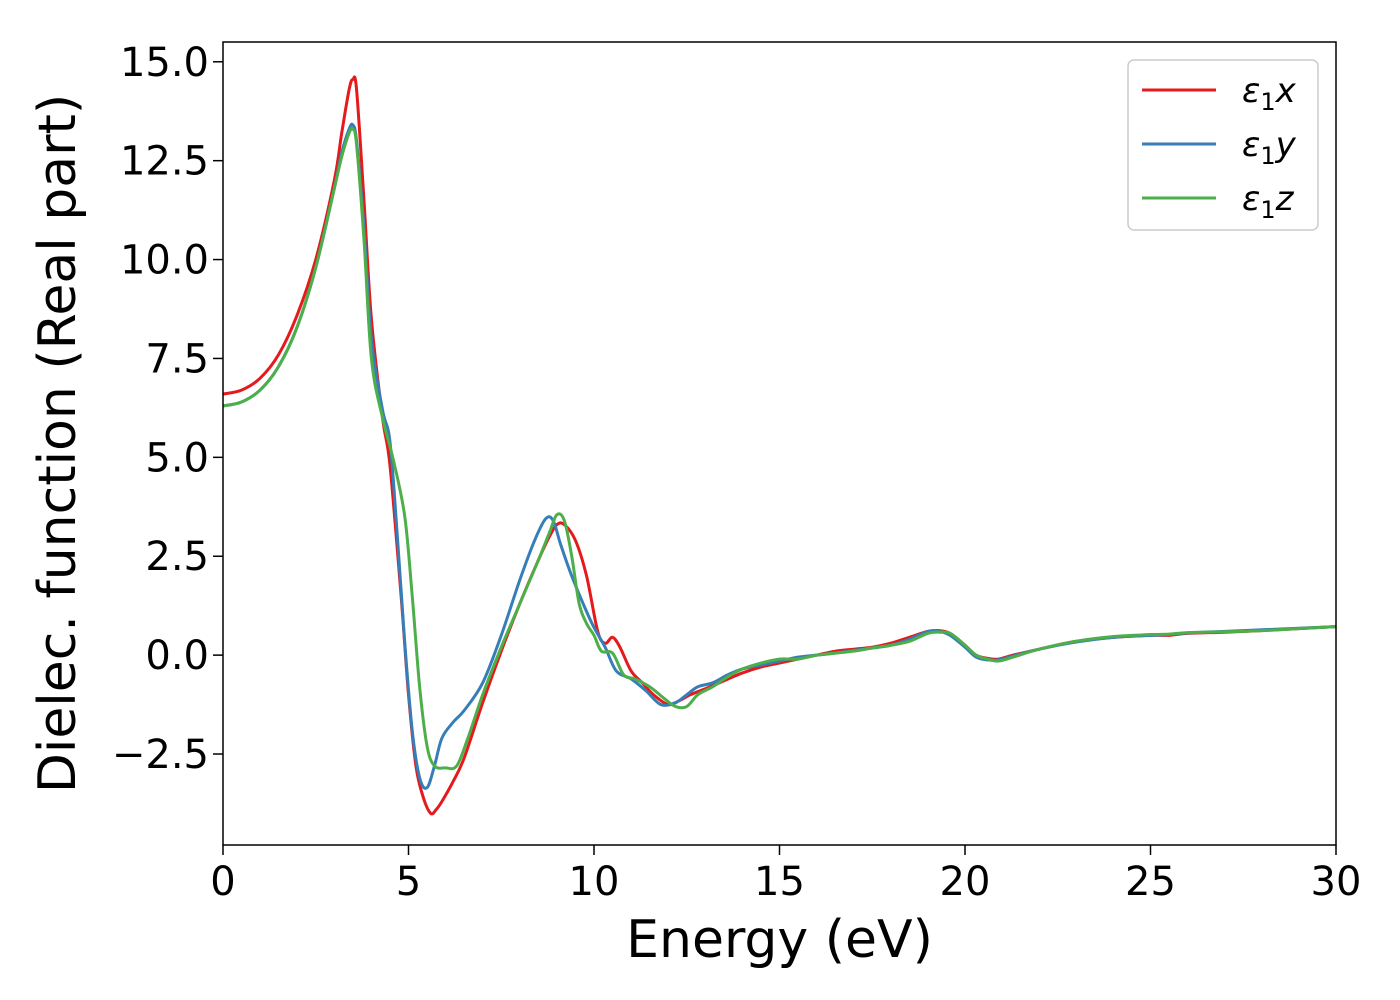 Image resolution: width=1400 pixels, height=1000 pixels. I want to click on y-tick-label: 12.5, so click(164, 162).